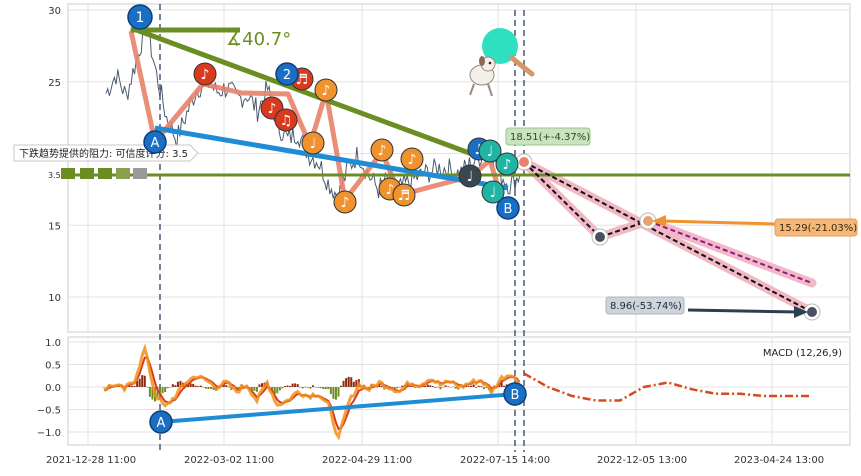 This screenshot has width=861, height=476. Describe the element at coordinates (801, 312) in the screenshot. I see `arrow-8-head` at that location.